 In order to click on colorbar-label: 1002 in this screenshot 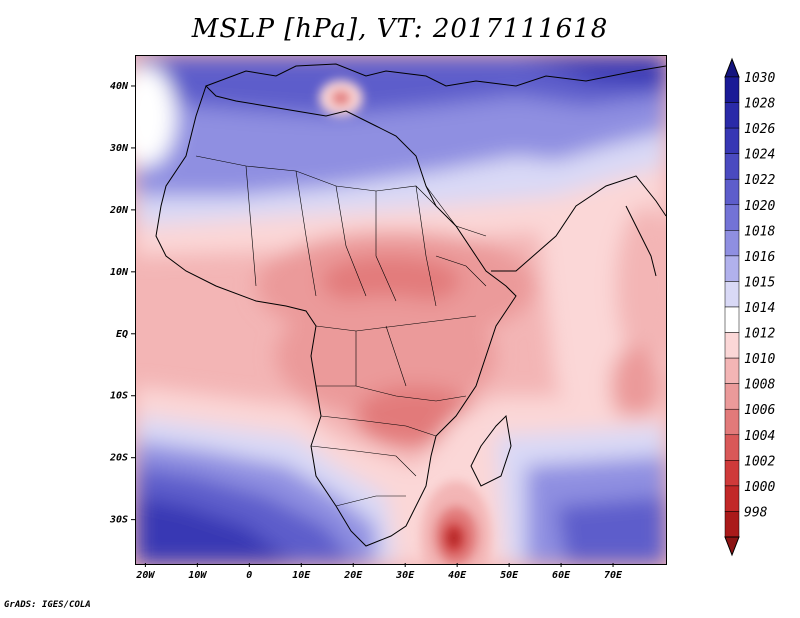, I will do `click(759, 461)`.